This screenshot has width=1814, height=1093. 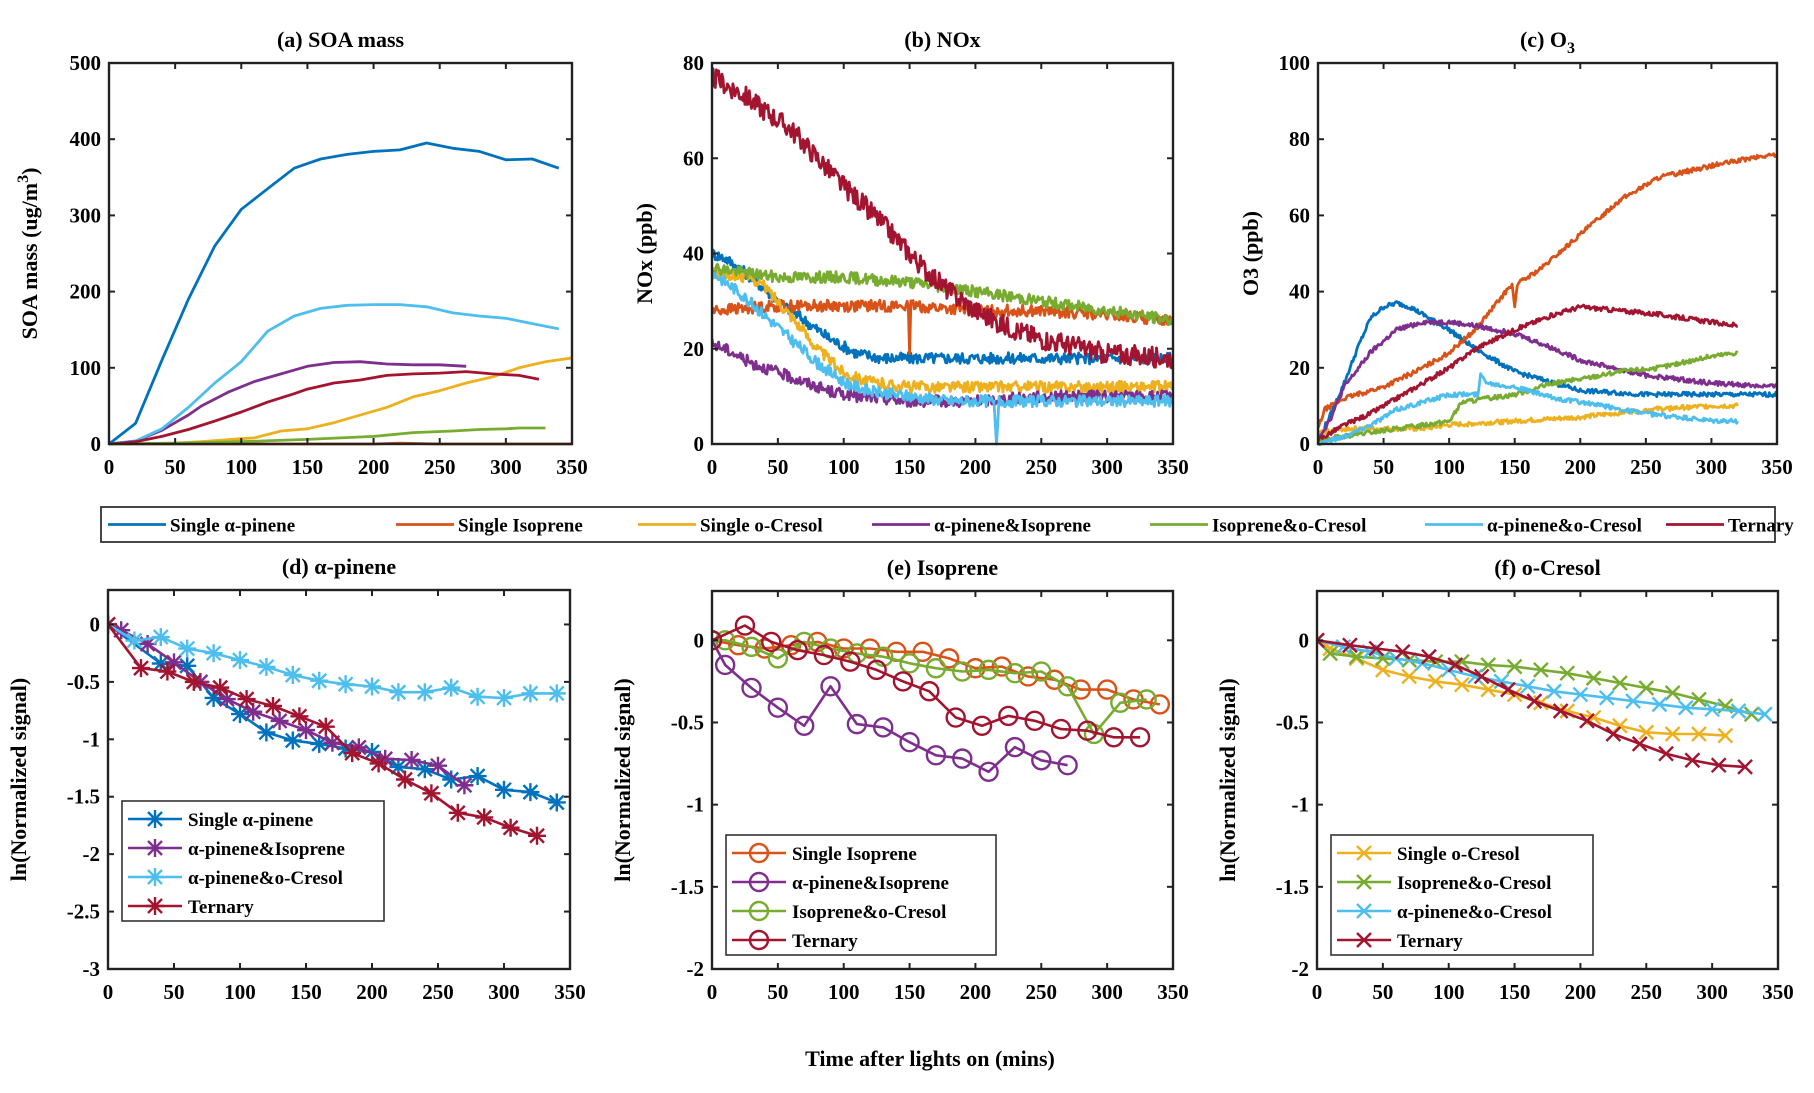 I want to click on legend-label: Ternary, so click(x=221, y=907).